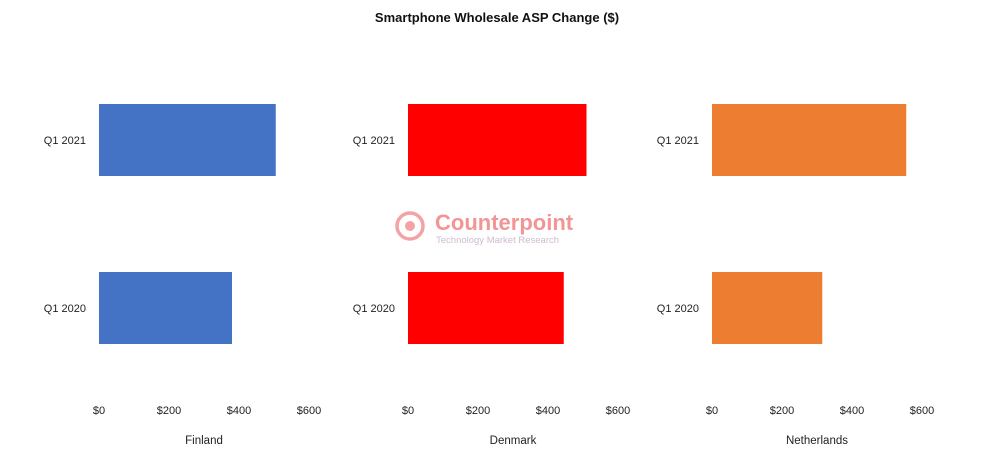 The width and height of the screenshot is (1000, 468). Describe the element at coordinates (504, 222) in the screenshot. I see `watermark-brand: Counterpoint` at that location.